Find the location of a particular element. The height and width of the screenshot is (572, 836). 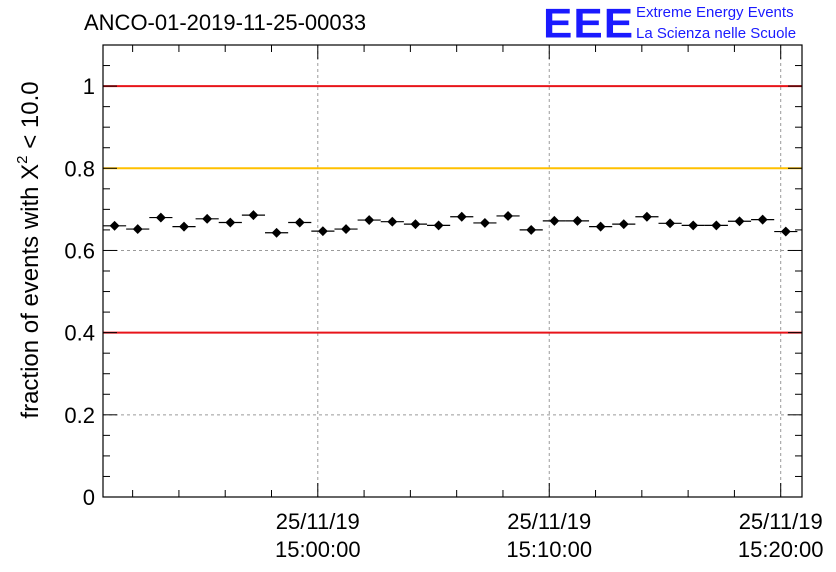

y-tick-label: 0 is located at coordinates (89, 497).